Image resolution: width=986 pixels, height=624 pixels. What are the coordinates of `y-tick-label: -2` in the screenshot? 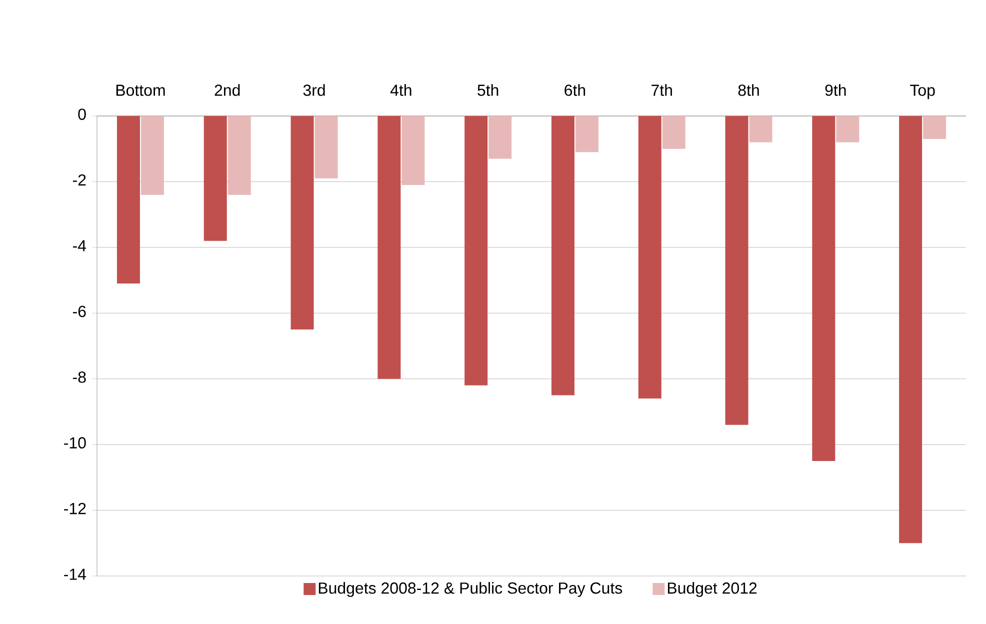 It's located at (79, 180).